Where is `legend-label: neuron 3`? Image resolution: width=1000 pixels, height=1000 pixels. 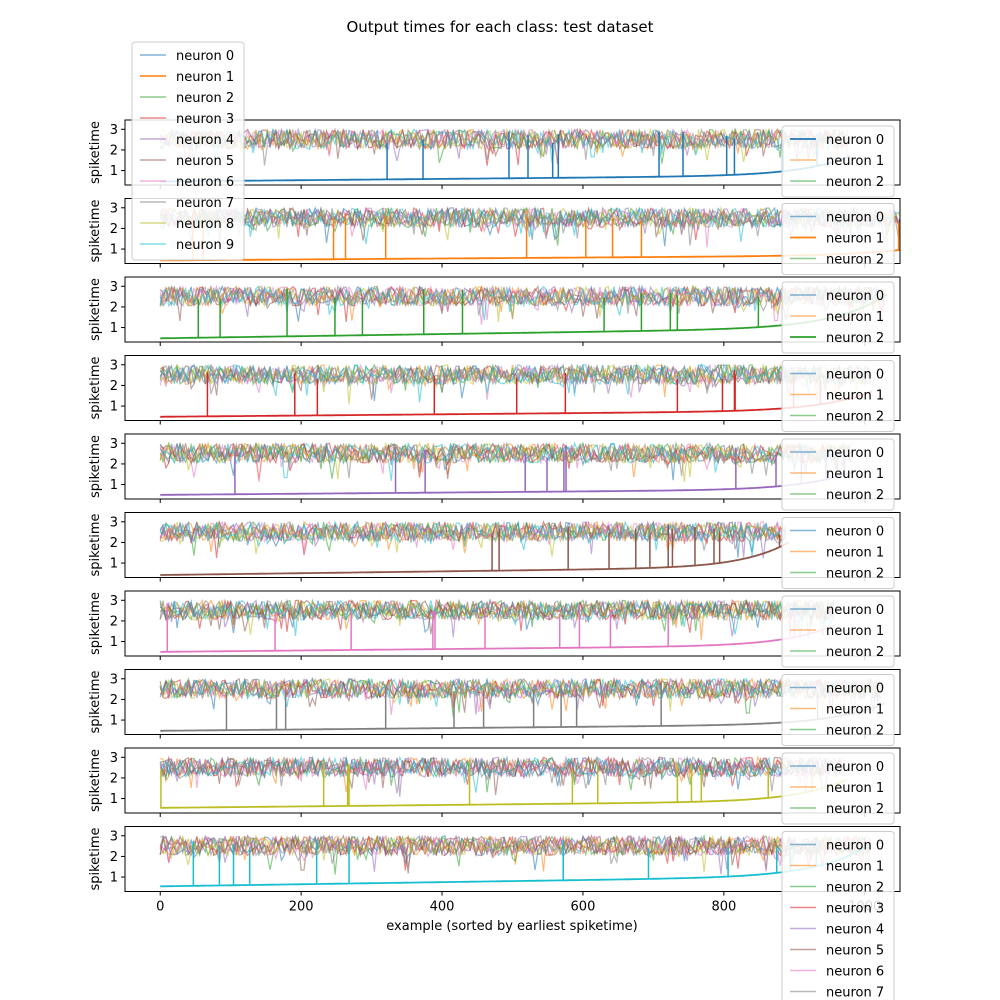 legend-label: neuron 3 is located at coordinates (855, 909).